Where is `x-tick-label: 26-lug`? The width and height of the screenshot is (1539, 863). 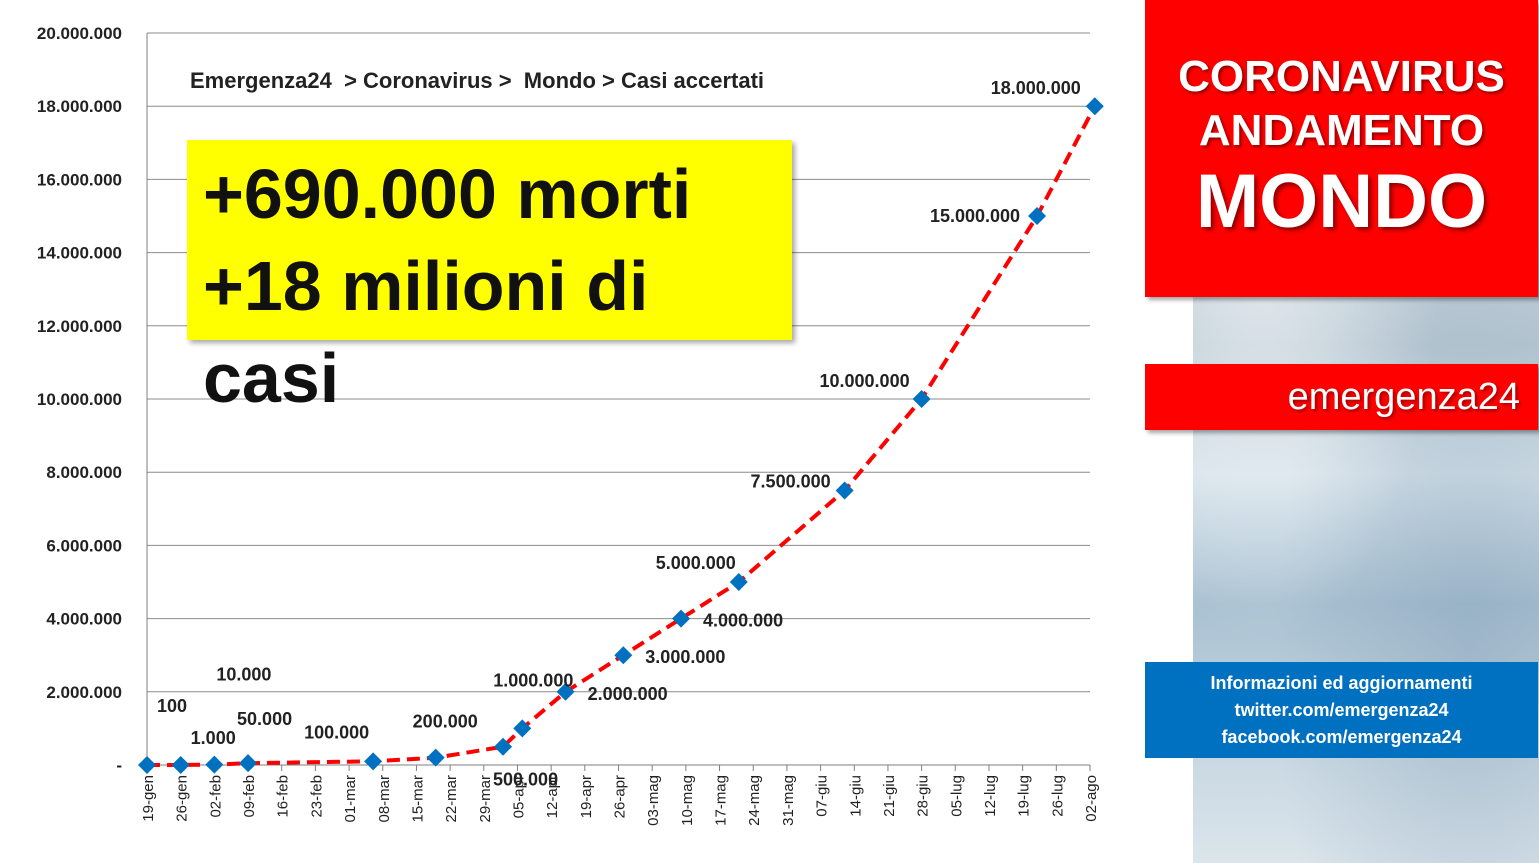
x-tick-label: 26-lug is located at coordinates (1057, 796).